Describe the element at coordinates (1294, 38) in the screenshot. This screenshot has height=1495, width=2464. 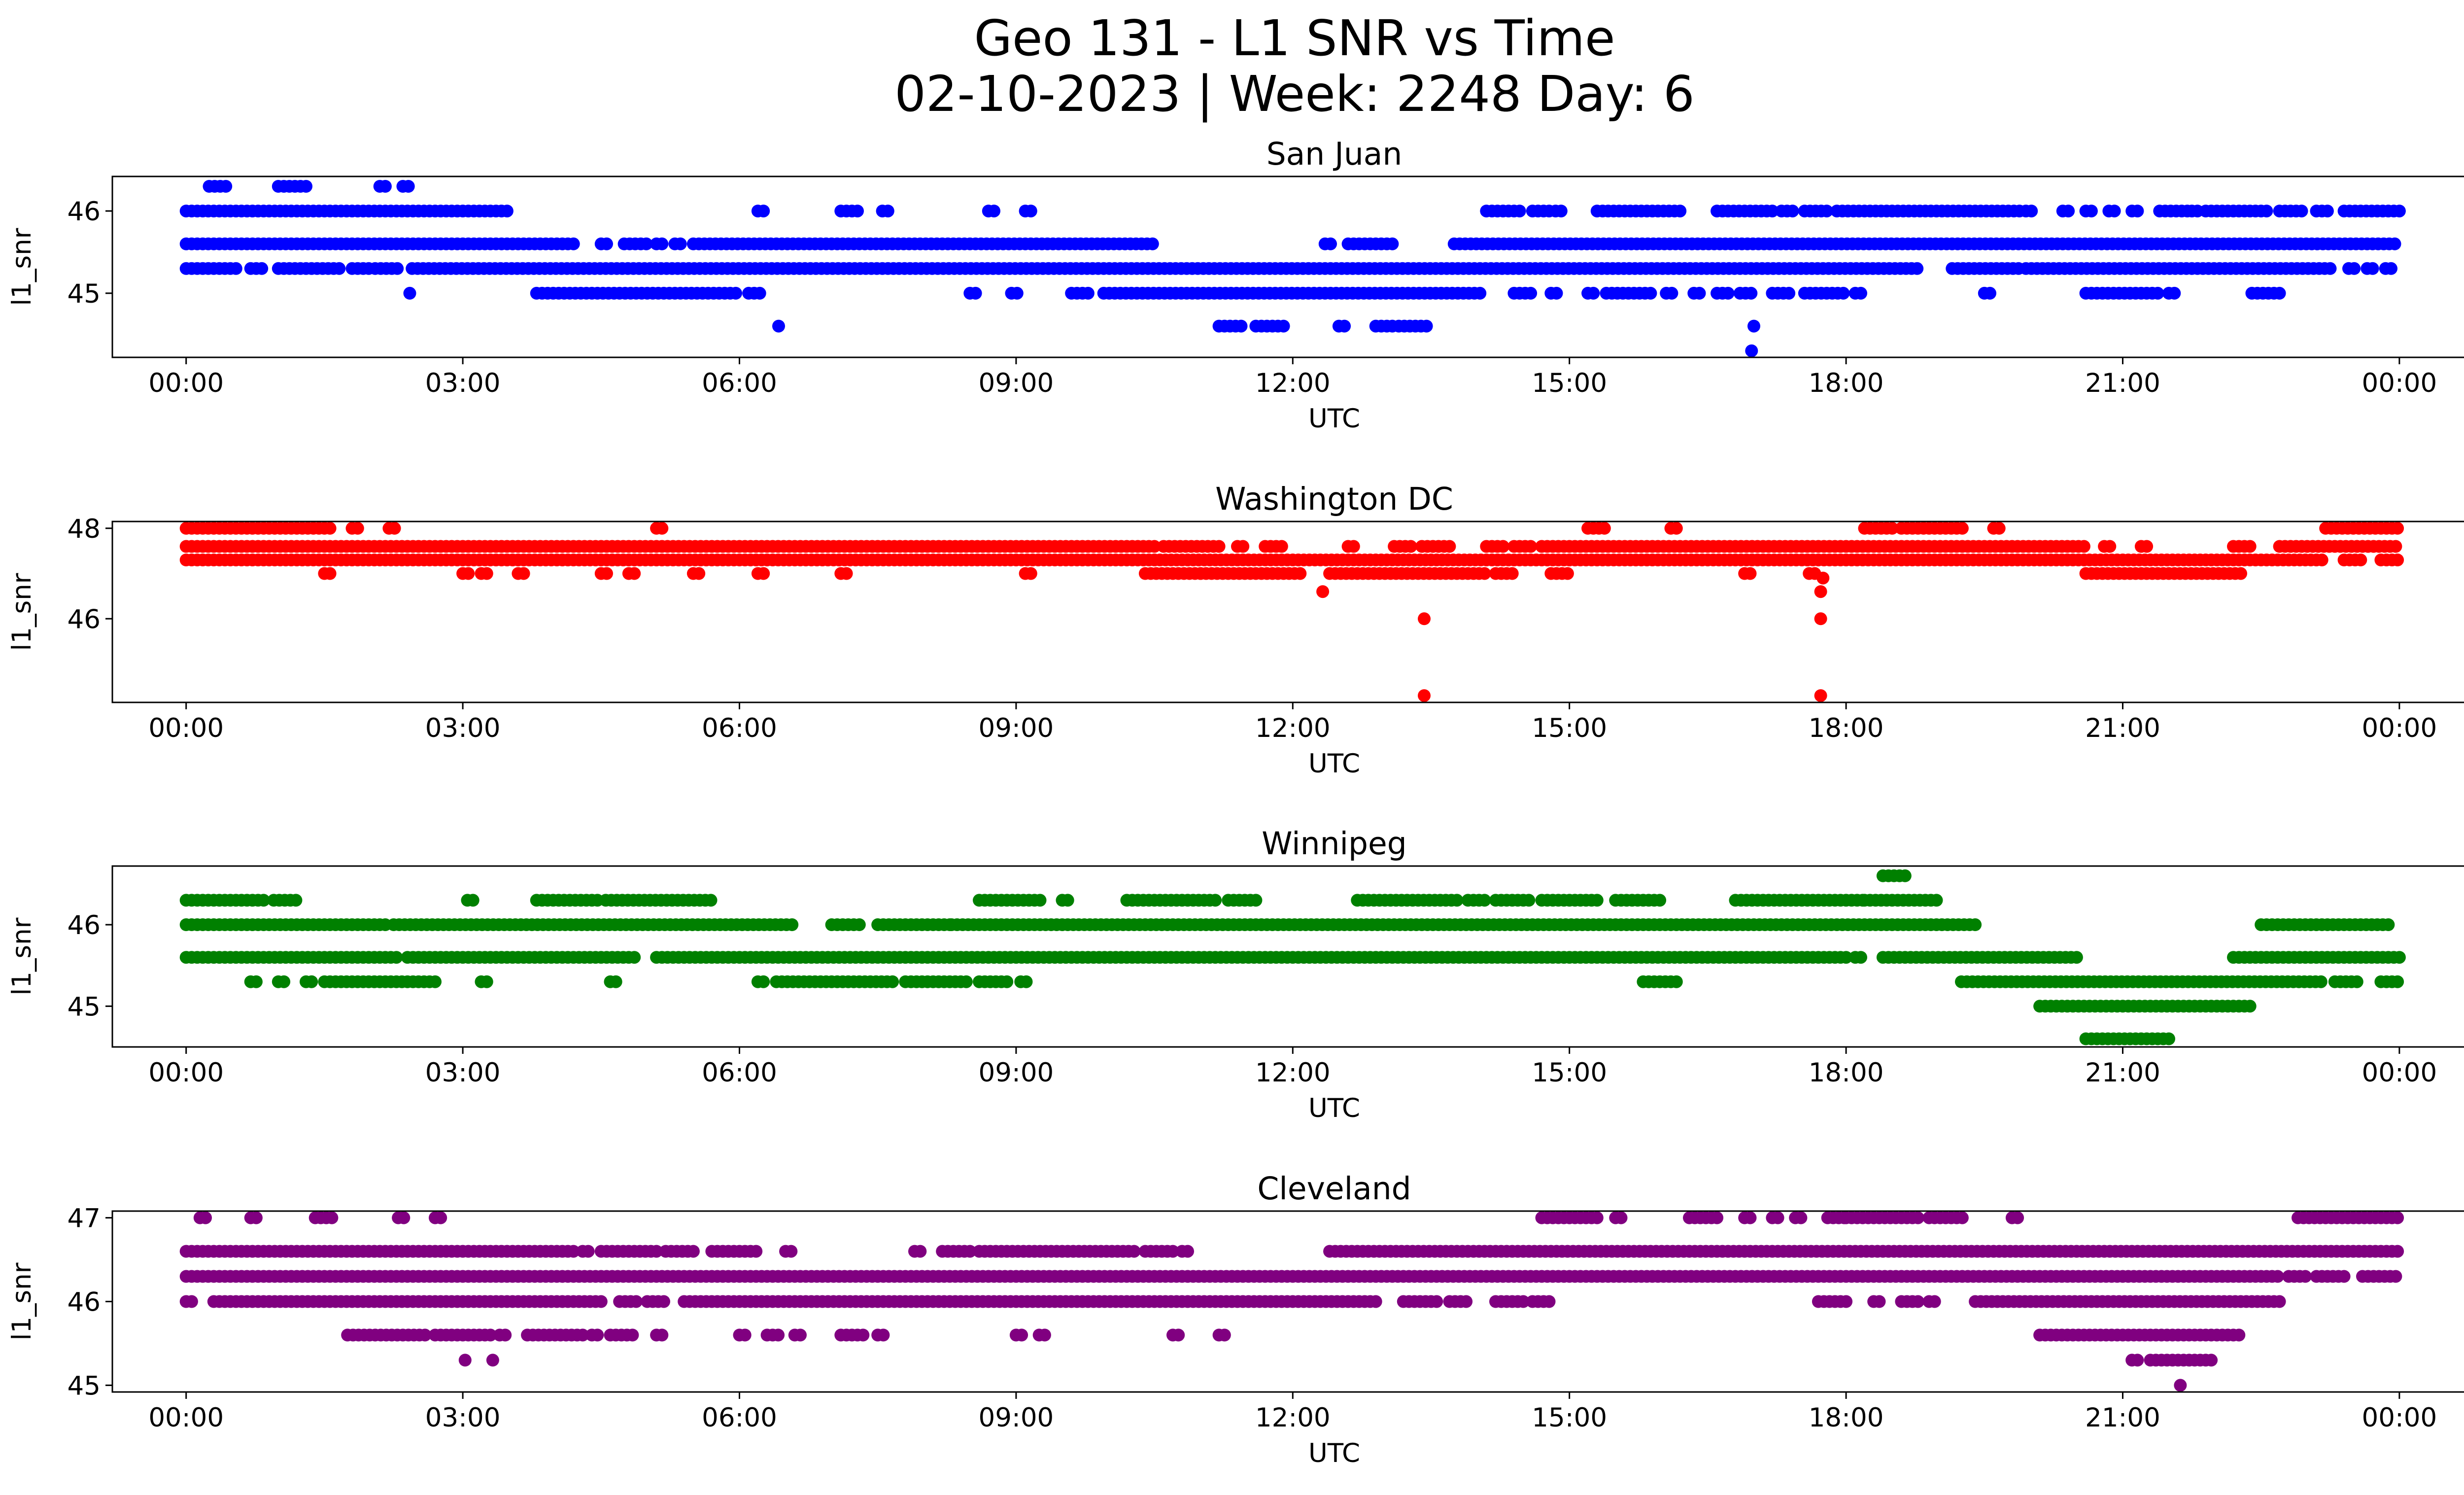
I see `figure-title-line1: Geo 131 - L1 SNR vs Time` at that location.